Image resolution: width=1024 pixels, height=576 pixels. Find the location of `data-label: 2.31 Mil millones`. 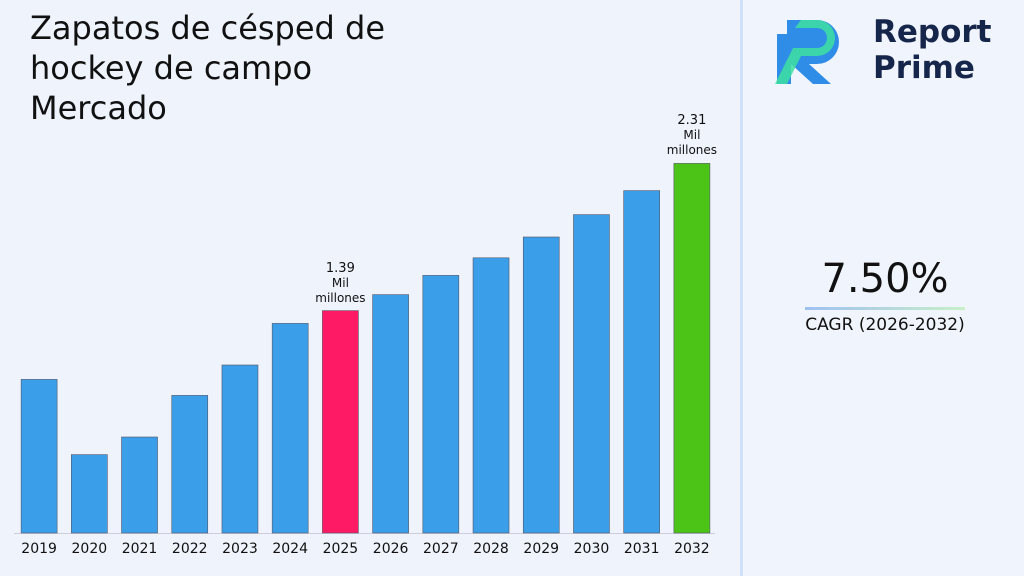

data-label: 2.31 Mil millones is located at coordinates (692, 135).